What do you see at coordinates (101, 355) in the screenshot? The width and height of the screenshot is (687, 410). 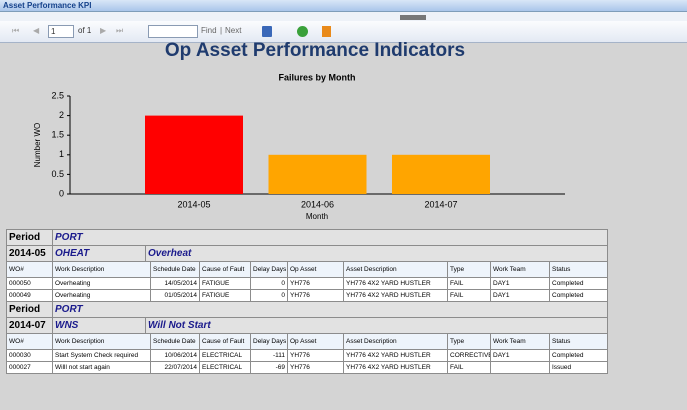 I see `table-cell: Start System Check required` at bounding box center [101, 355].